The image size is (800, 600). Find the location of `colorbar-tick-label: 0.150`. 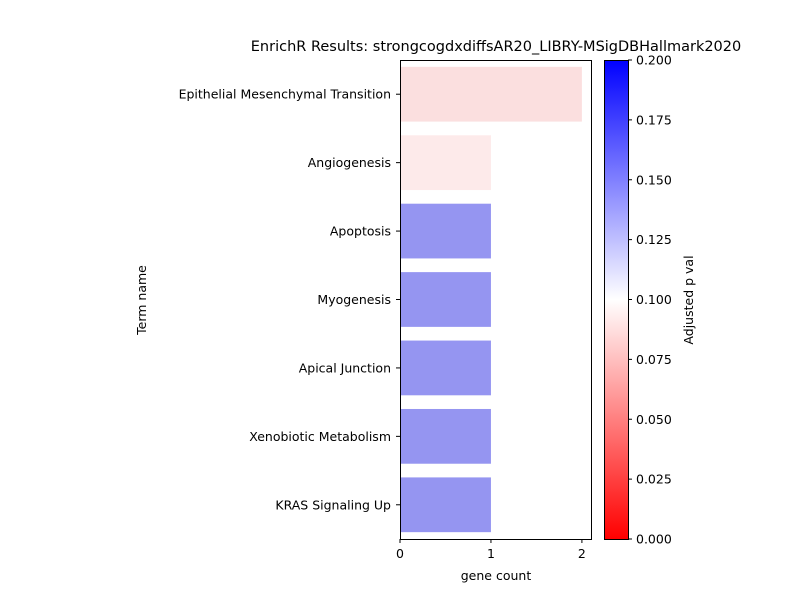

colorbar-tick-label: 0.150 is located at coordinates (654, 179).